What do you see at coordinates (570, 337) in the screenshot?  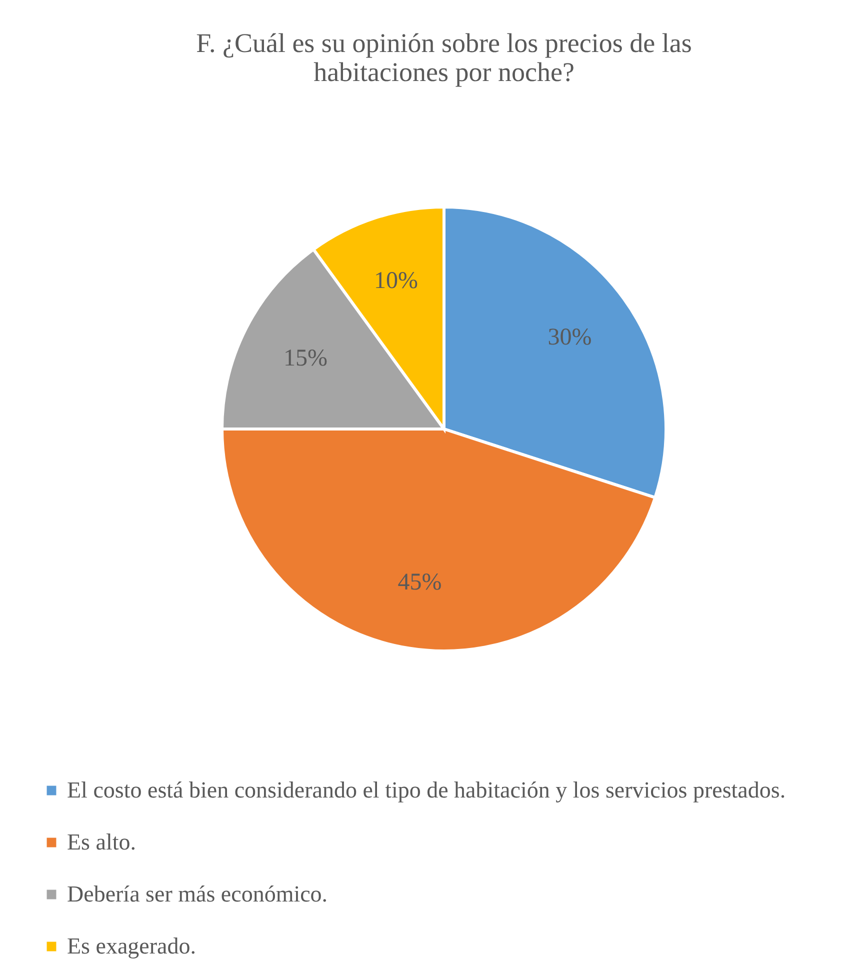 I see `data-label: 30%` at bounding box center [570, 337].